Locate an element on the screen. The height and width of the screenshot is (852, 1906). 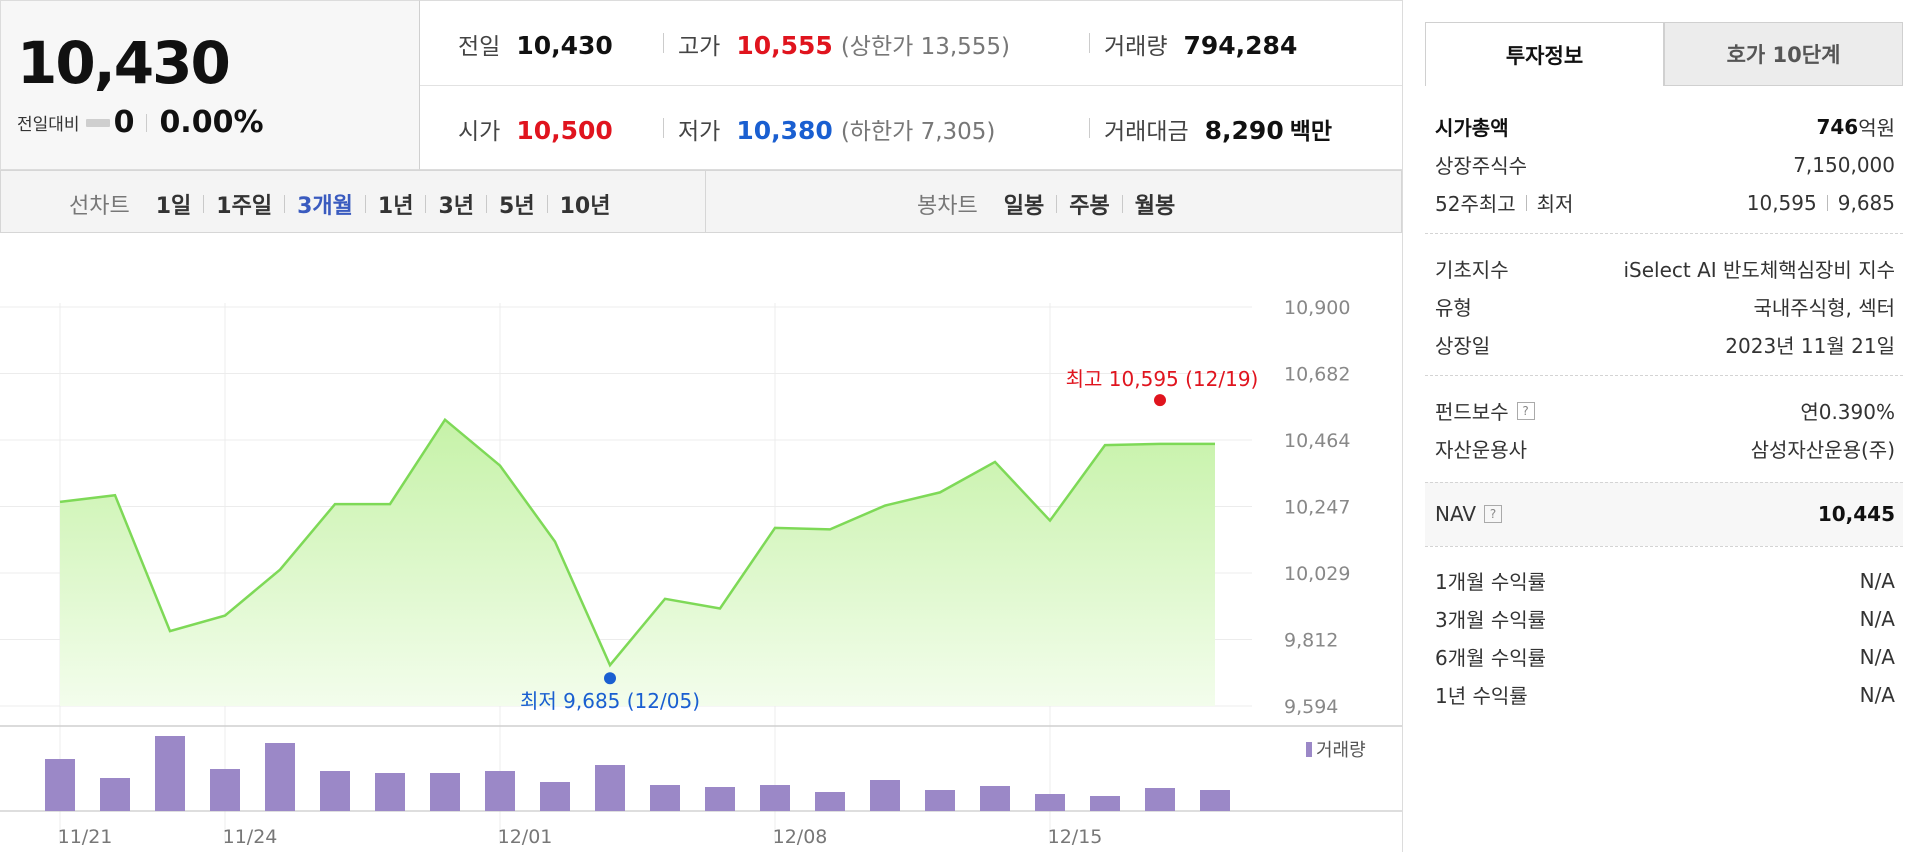
current-price-box: 10,430 전일대비 0 0.00% is located at coordinates (210, 85).